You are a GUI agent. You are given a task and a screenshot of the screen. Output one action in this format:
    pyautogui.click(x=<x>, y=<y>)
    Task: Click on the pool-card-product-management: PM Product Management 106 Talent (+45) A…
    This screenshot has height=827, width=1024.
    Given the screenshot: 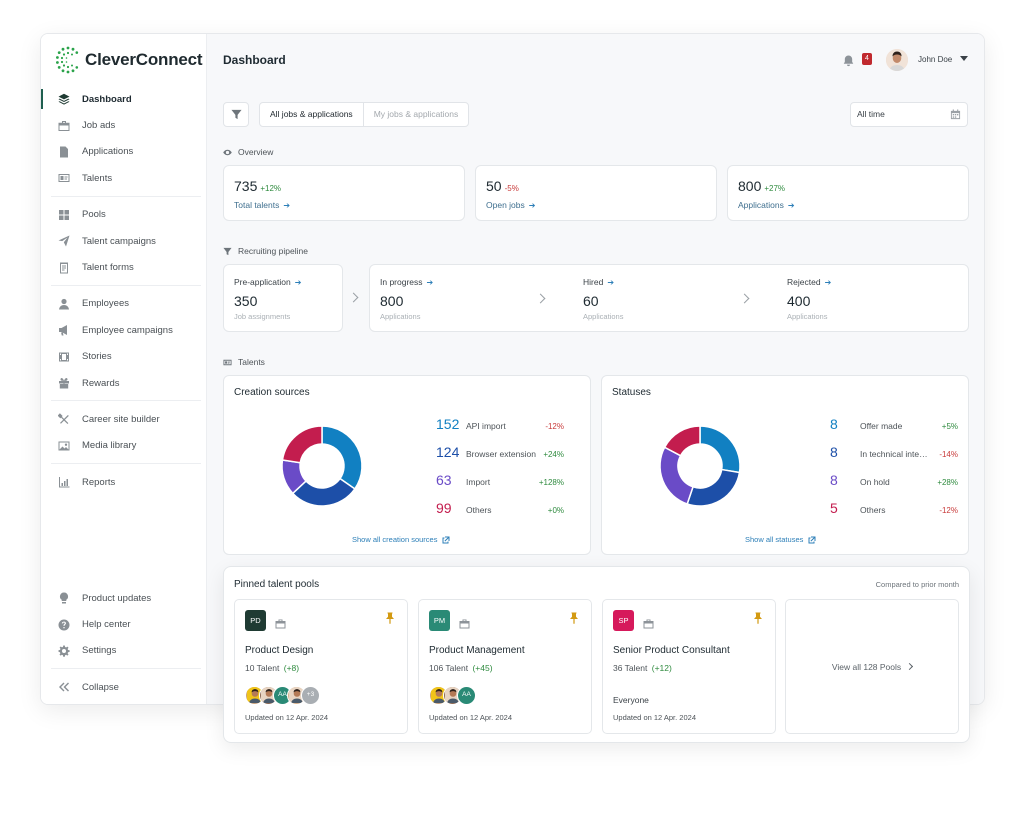 What is the action you would take?
    pyautogui.click(x=505, y=666)
    